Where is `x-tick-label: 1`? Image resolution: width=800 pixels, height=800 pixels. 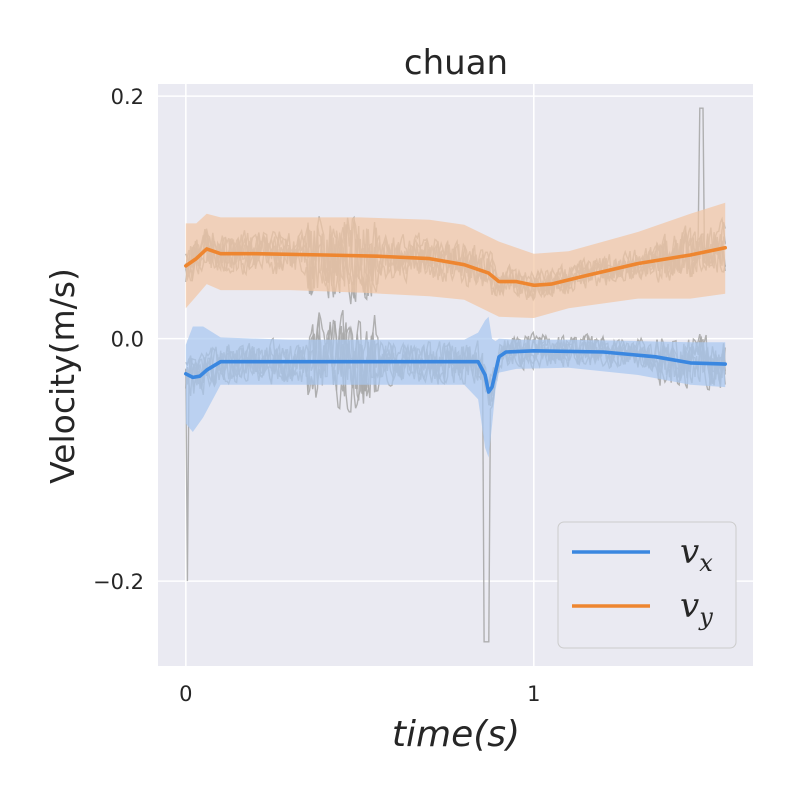
x-tick-label: 1 is located at coordinates (533, 694).